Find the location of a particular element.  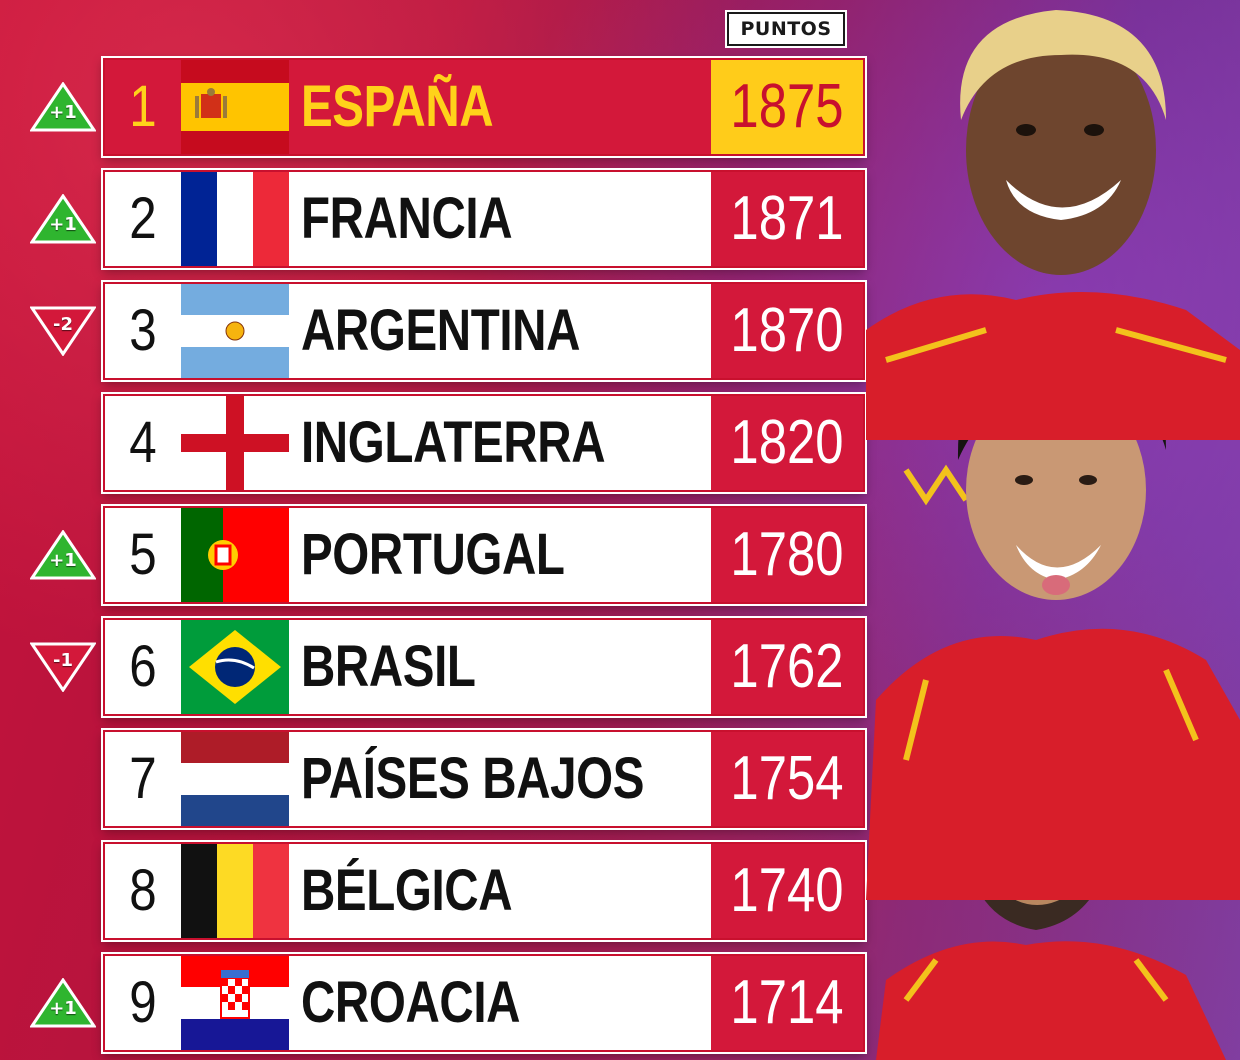

ranking-row: 7 PAÍSES BAJOS 1754 is located at coordinates (484, 779).